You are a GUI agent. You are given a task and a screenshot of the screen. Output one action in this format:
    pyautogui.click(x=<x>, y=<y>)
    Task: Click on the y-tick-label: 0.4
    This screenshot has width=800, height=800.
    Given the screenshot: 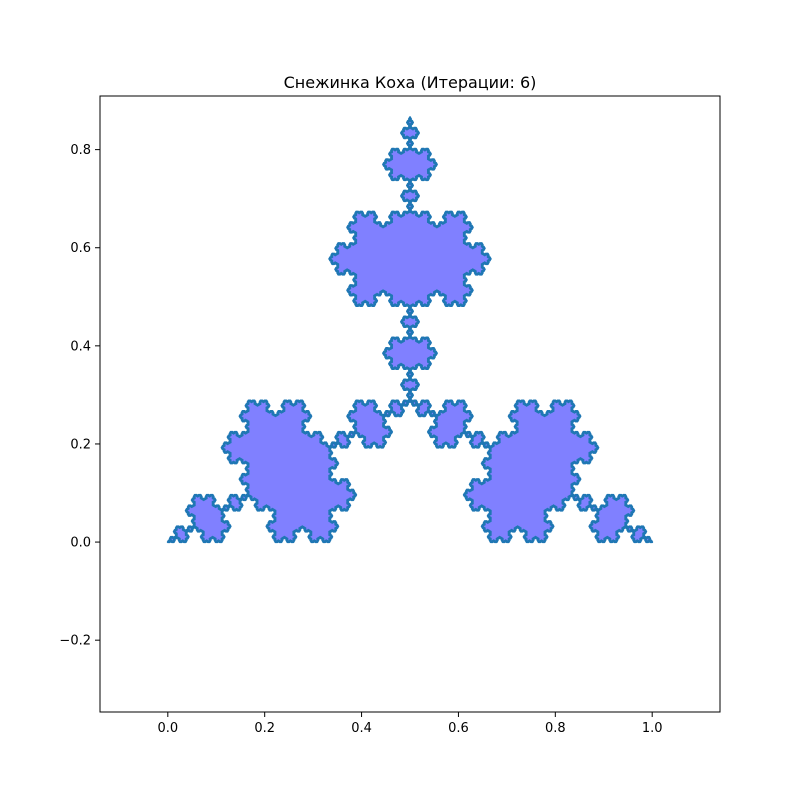 What is the action you would take?
    pyautogui.click(x=80, y=346)
    